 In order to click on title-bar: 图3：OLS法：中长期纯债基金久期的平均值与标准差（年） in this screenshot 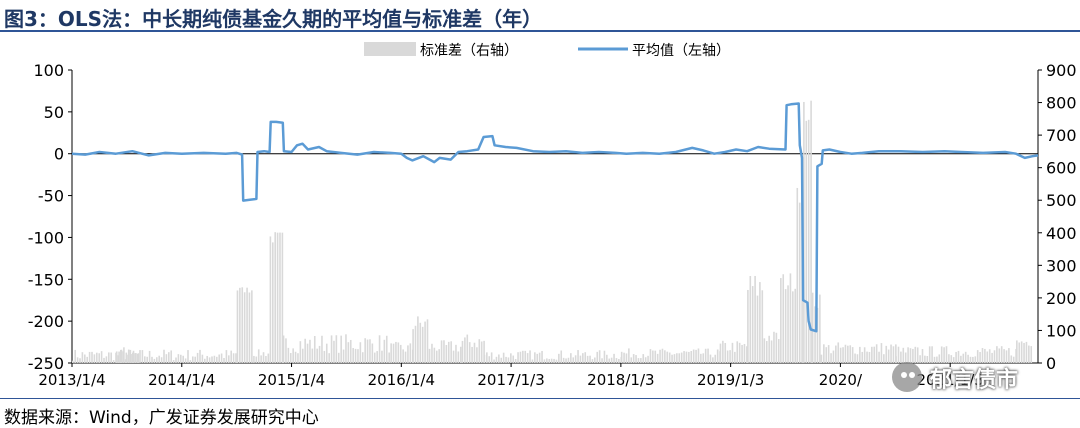, I will do `click(540, 15)`.